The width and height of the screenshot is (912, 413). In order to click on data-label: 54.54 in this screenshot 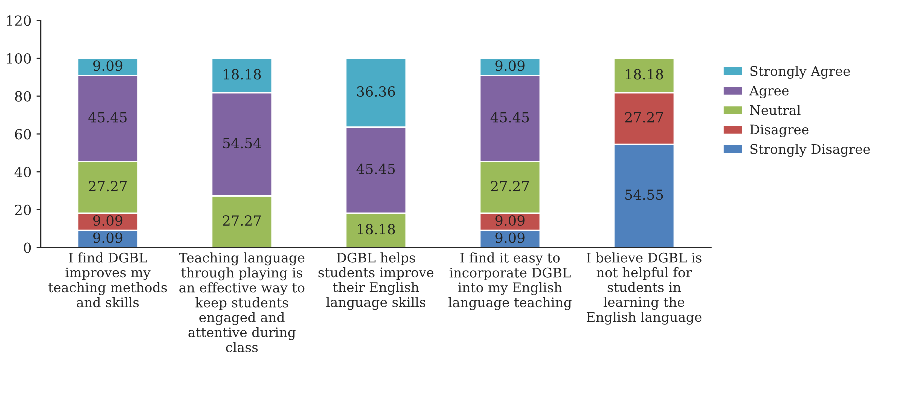, I will do `click(242, 143)`.